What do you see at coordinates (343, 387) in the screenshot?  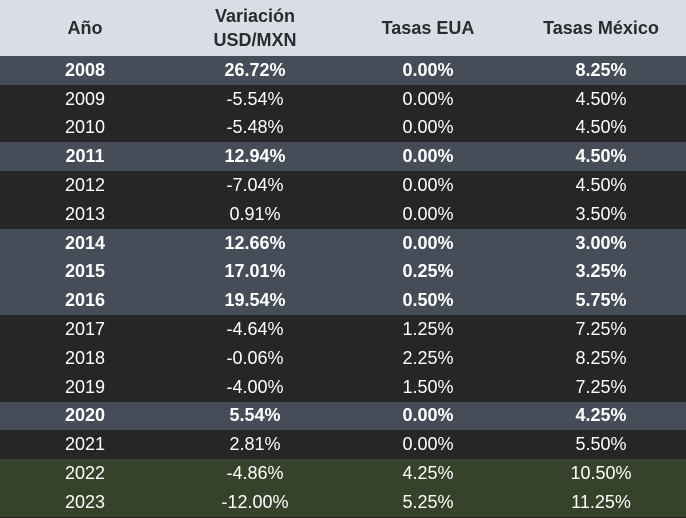 I see `table-row: 2019 -4.00% 1.50% 7.25%` at bounding box center [343, 387].